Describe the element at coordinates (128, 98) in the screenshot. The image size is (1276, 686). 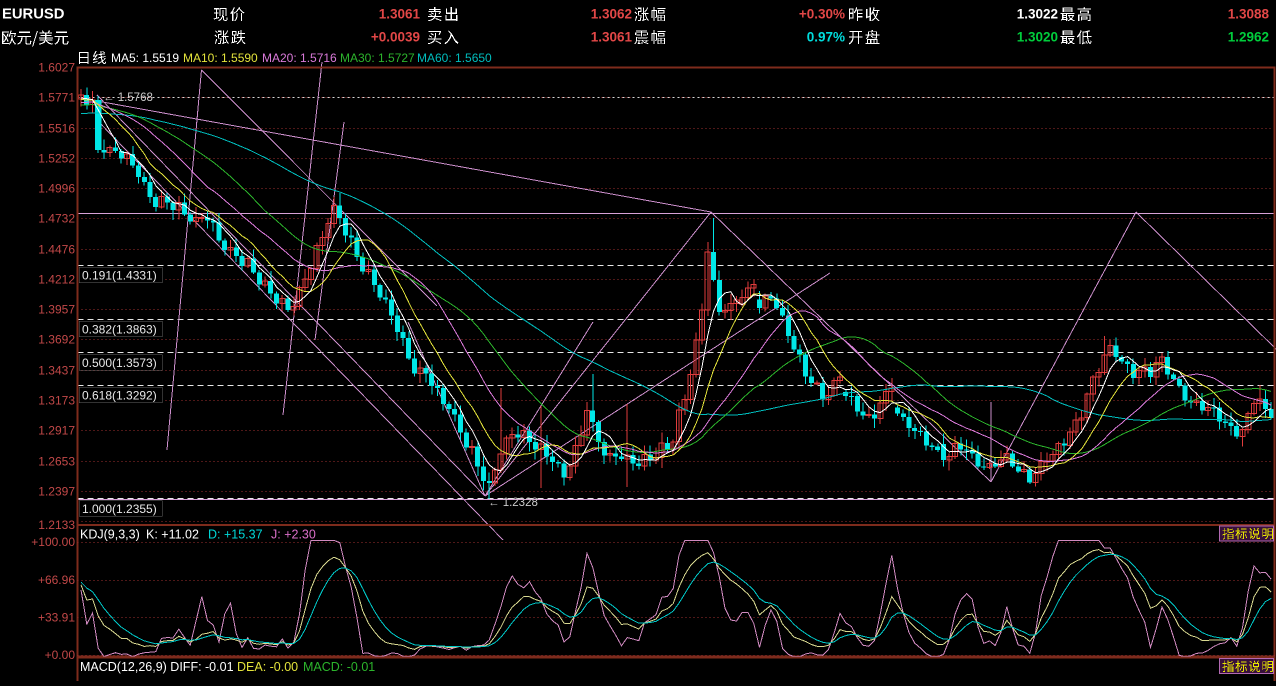
I see `svg-text: ← 1.5768` at that location.